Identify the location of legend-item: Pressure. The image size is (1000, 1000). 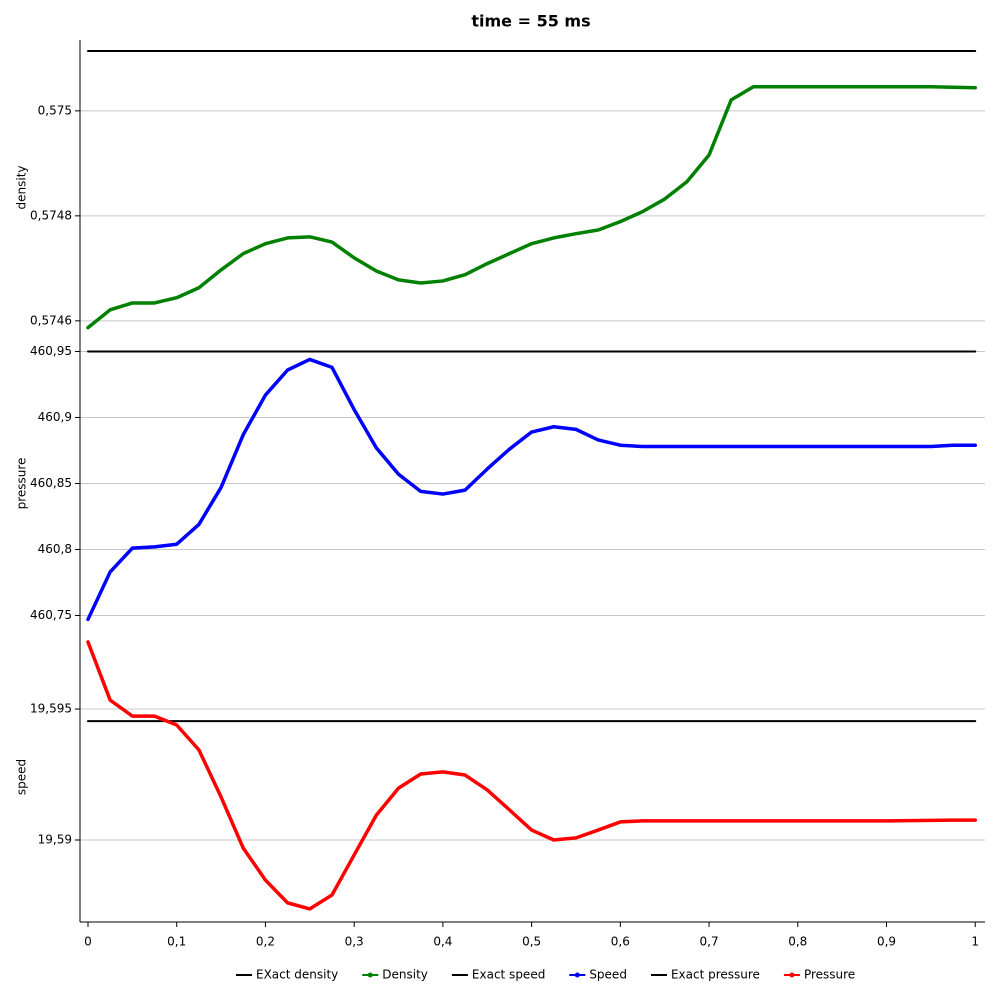
(819, 975).